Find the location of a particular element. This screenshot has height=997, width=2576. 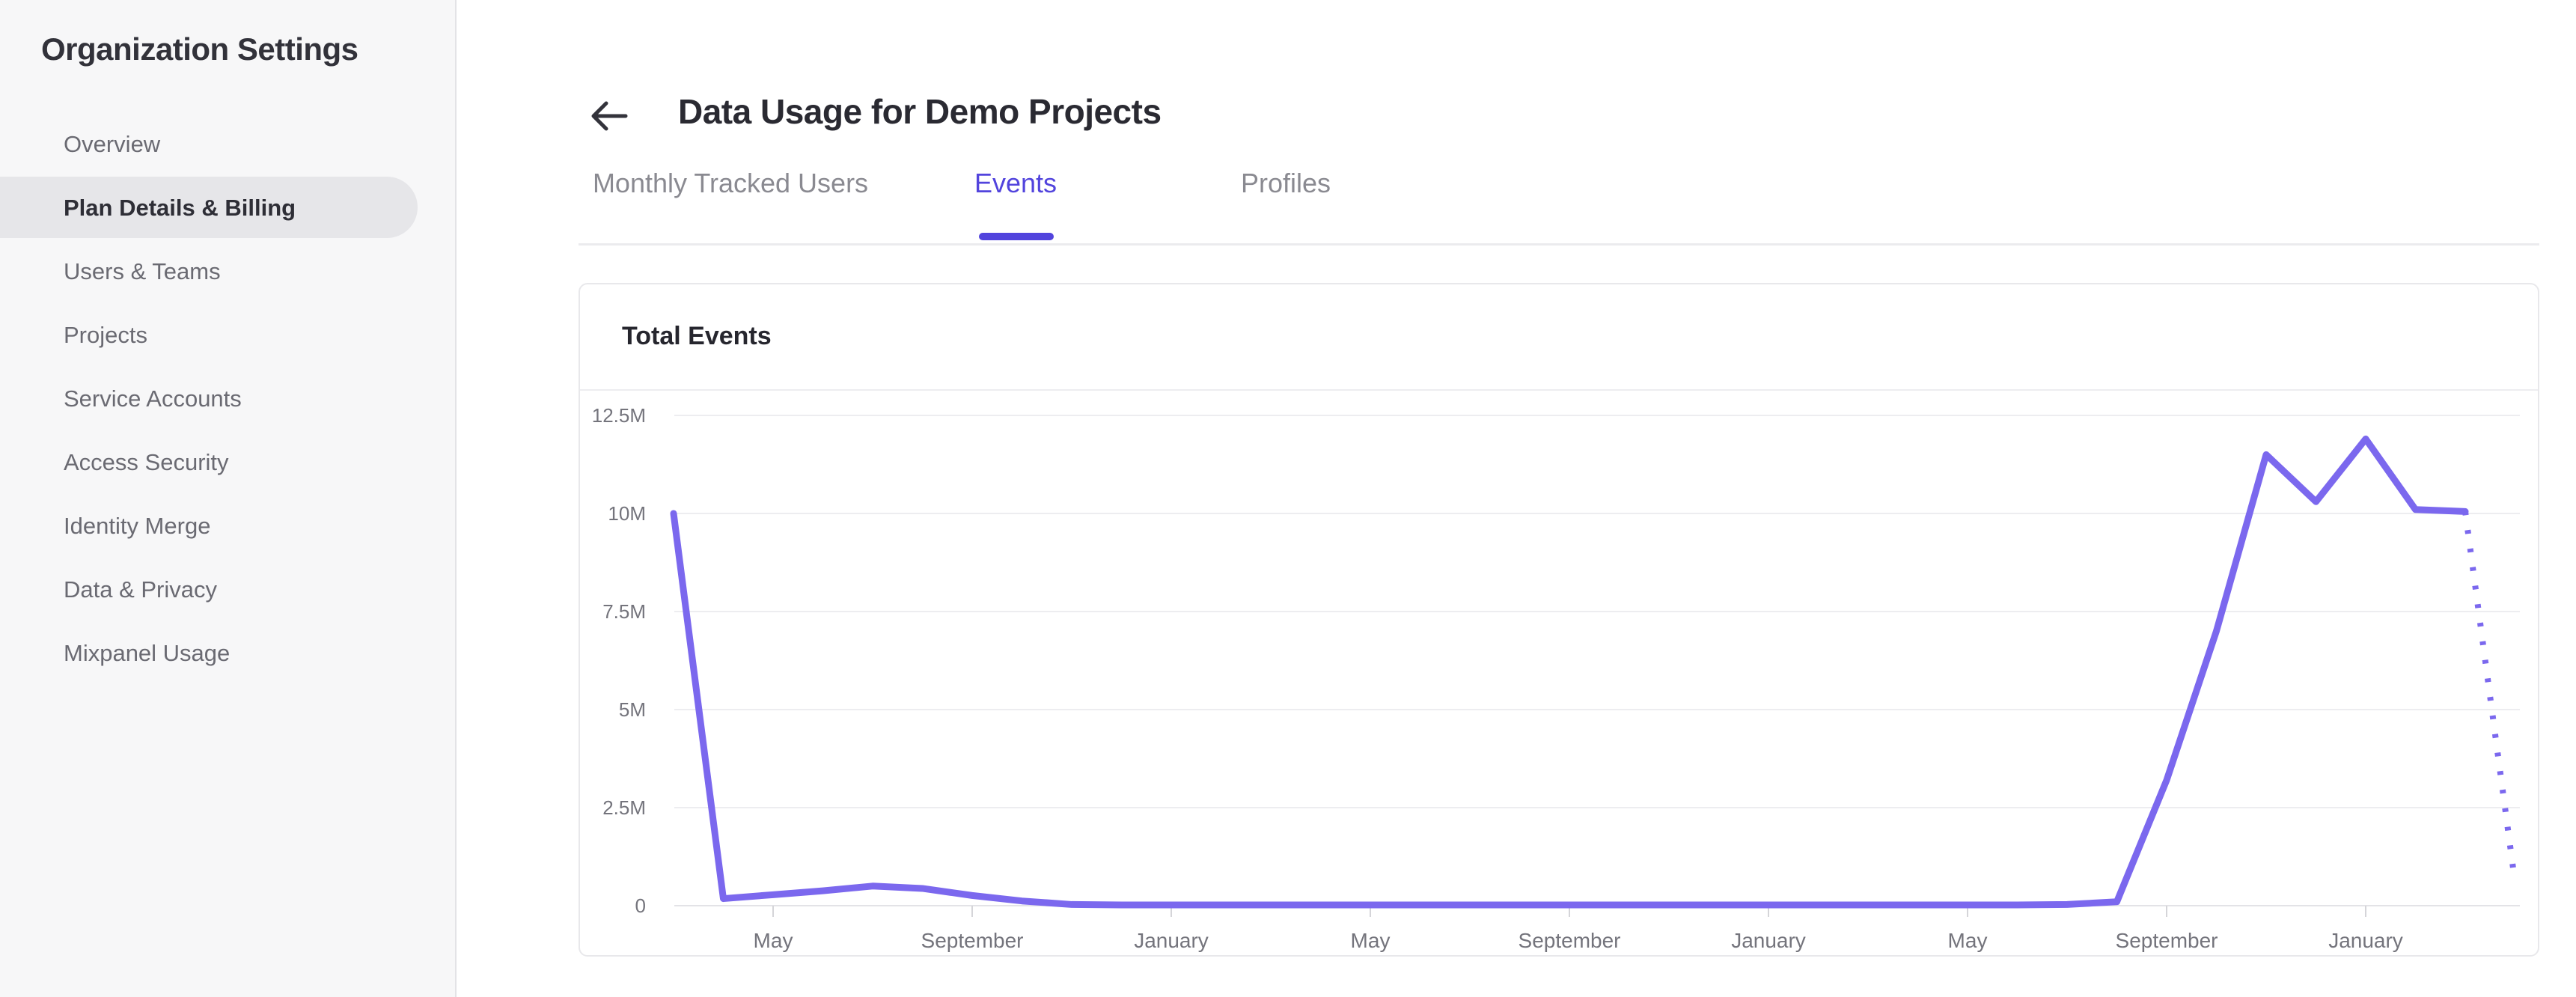

tab-bar-divider is located at coordinates (1559, 244).